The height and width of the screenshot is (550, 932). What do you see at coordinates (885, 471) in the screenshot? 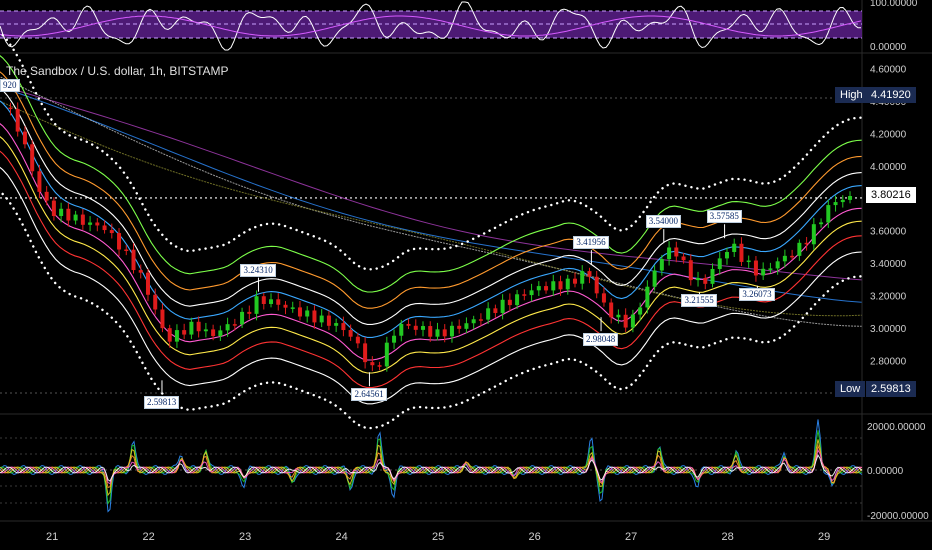
I see `vol-tick-label-1: 0.00000` at bounding box center [885, 471].